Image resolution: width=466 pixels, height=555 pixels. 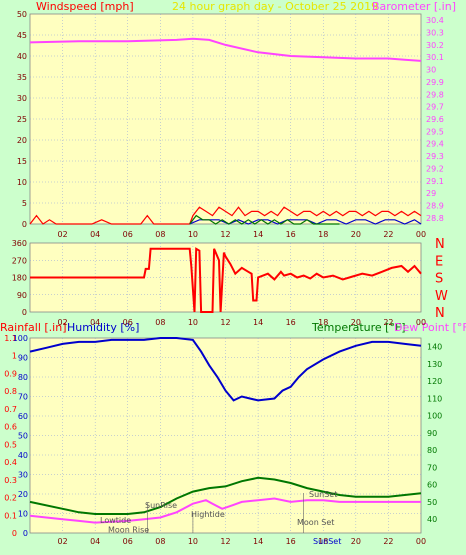 I want to click on y-tick-label: 180, so click(x=19, y=278).